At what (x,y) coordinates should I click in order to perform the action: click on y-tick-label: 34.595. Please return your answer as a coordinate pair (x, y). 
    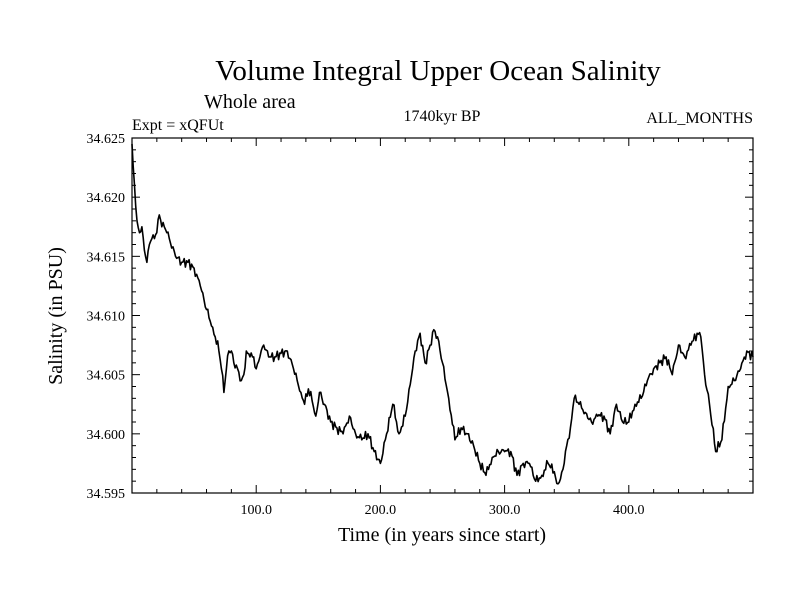
    Looking at the image, I should click on (106, 494).